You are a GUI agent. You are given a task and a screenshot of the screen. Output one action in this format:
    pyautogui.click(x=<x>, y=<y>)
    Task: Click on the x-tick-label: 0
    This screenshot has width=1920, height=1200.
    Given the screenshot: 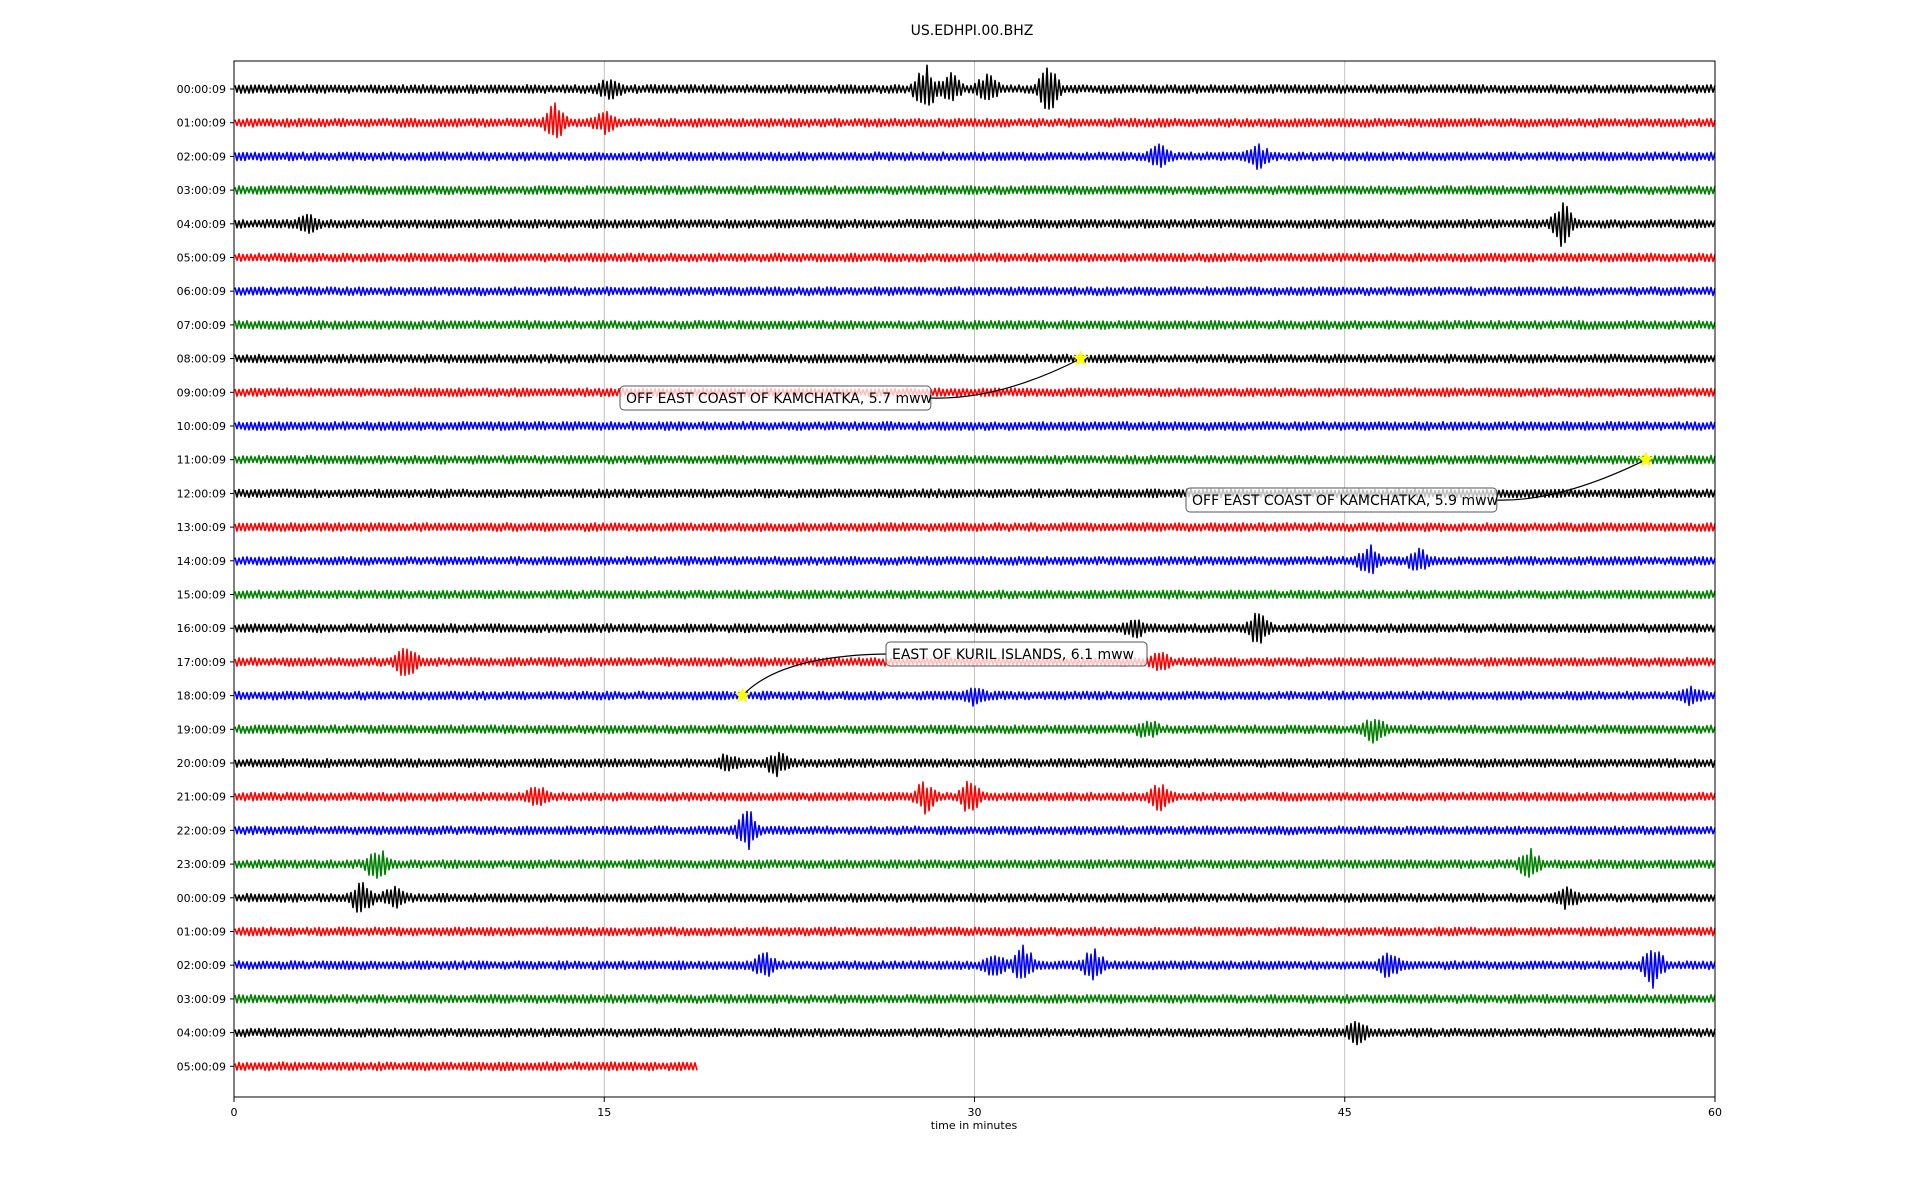 What is the action you would take?
    pyautogui.click(x=234, y=1112)
    